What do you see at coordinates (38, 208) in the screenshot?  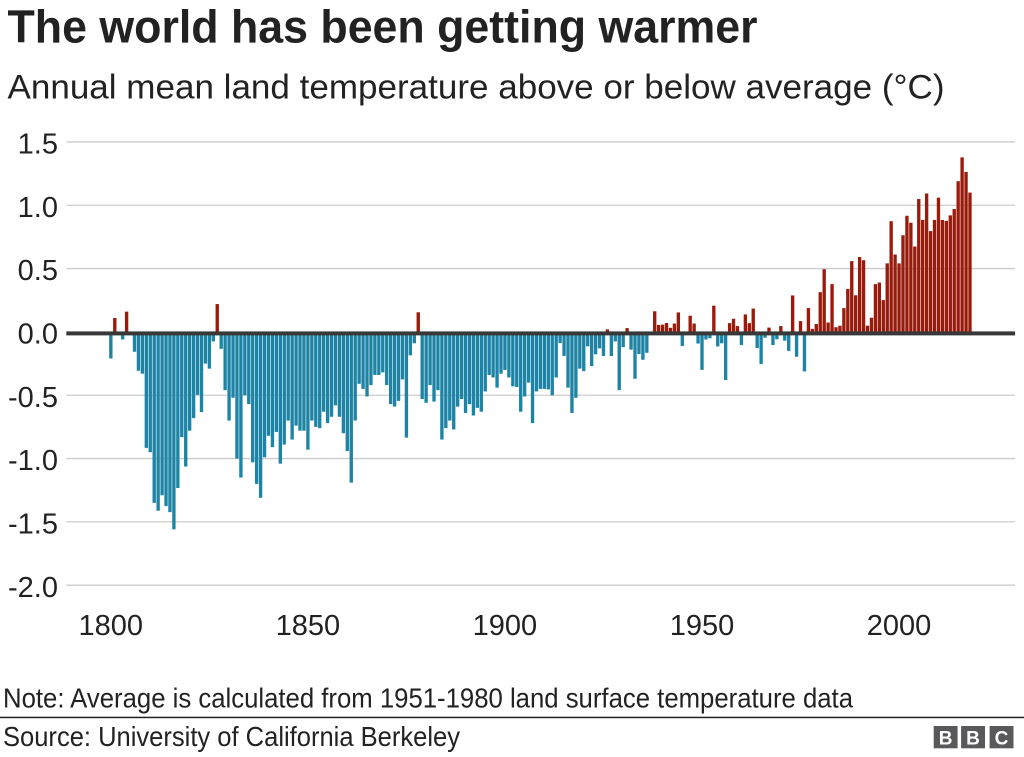 I see `svg-text: 1.0` at bounding box center [38, 208].